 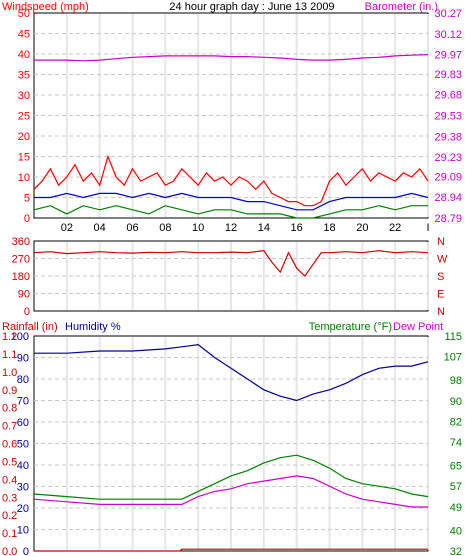 What do you see at coordinates (440, 295) in the screenshot?
I see `compass-label: E` at bounding box center [440, 295].